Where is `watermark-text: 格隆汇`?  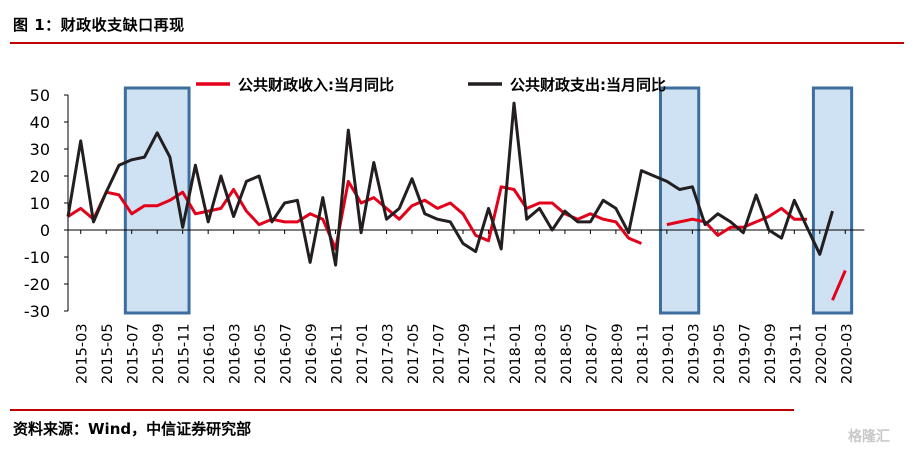 watermark-text: 格隆汇 is located at coordinates (869, 437).